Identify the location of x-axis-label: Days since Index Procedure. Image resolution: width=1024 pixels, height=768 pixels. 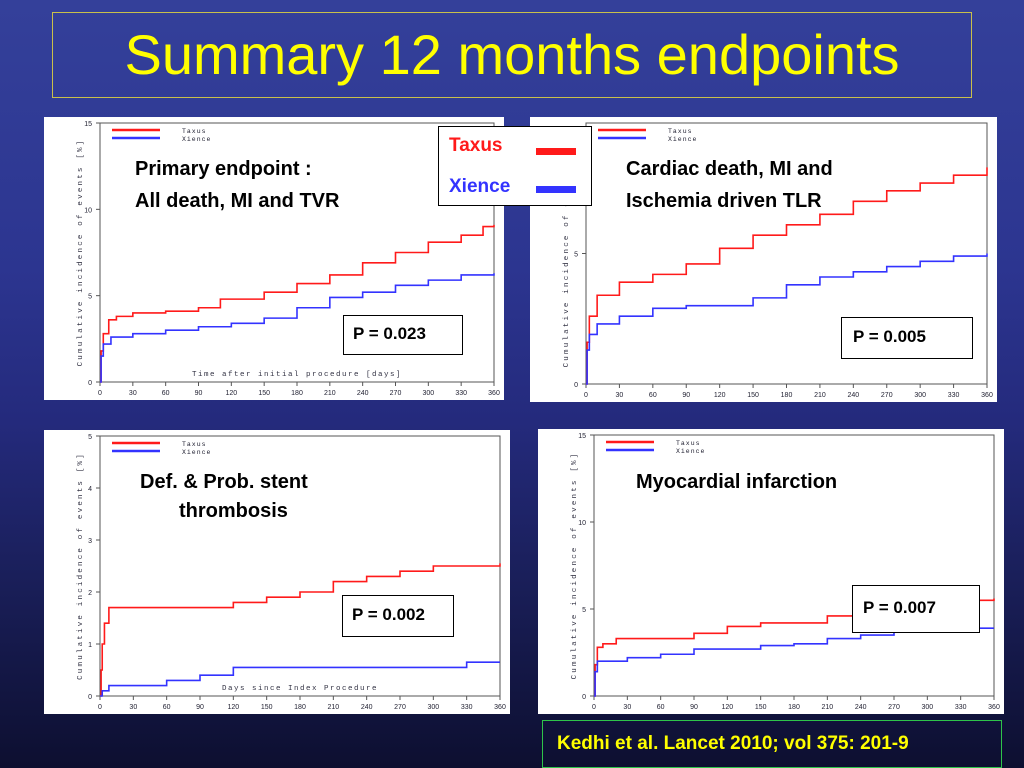
(300, 689).